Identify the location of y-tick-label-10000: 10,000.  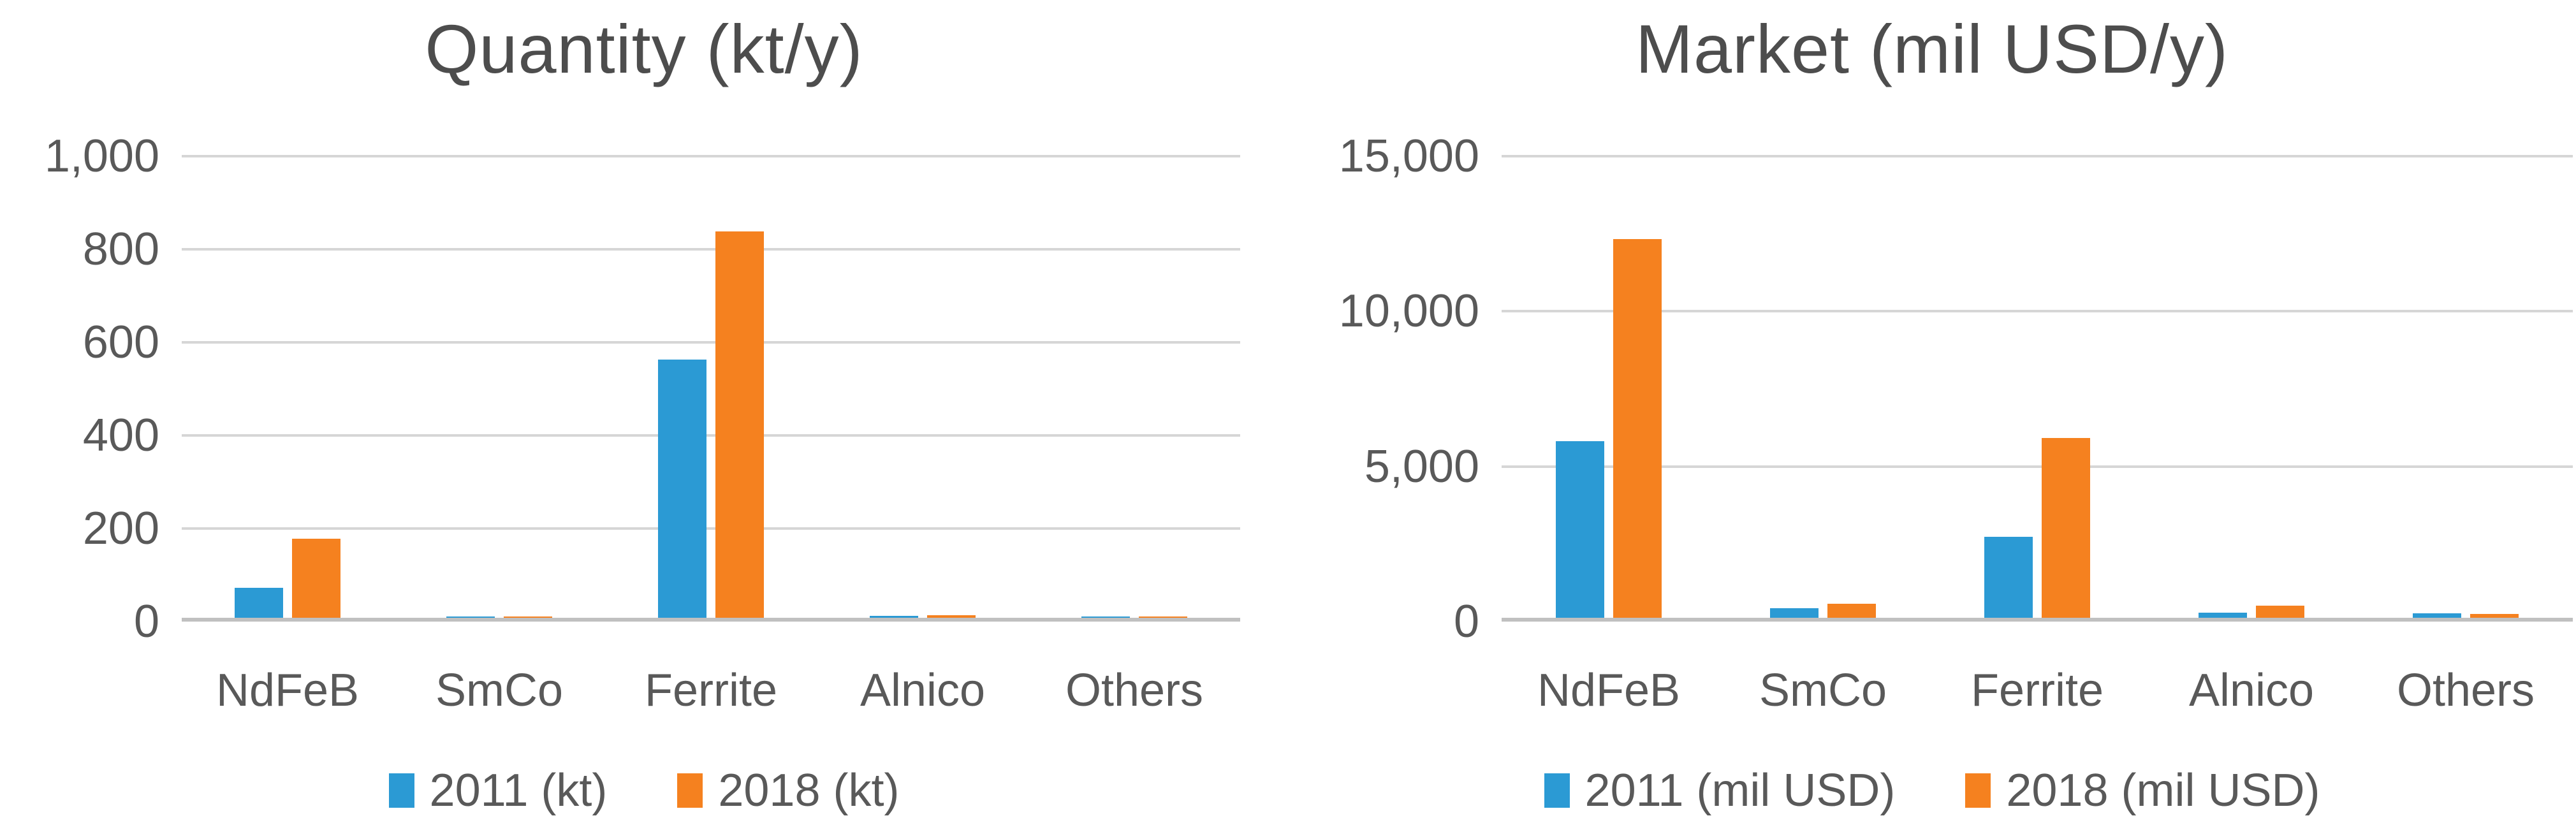
(1409, 311).